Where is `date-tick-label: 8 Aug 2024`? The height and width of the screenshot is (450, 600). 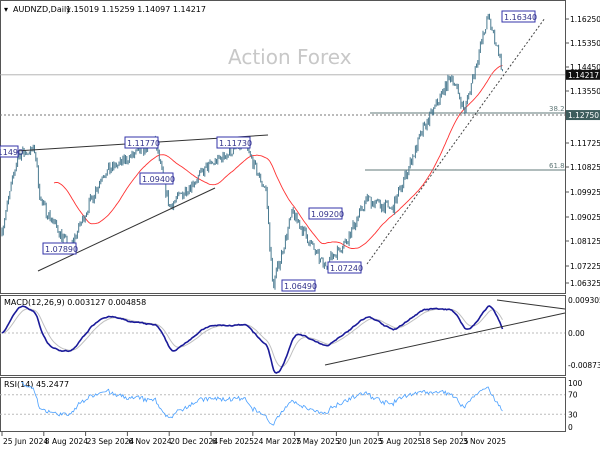 date-tick-label: 8 Aug 2024 is located at coordinates (66, 441).